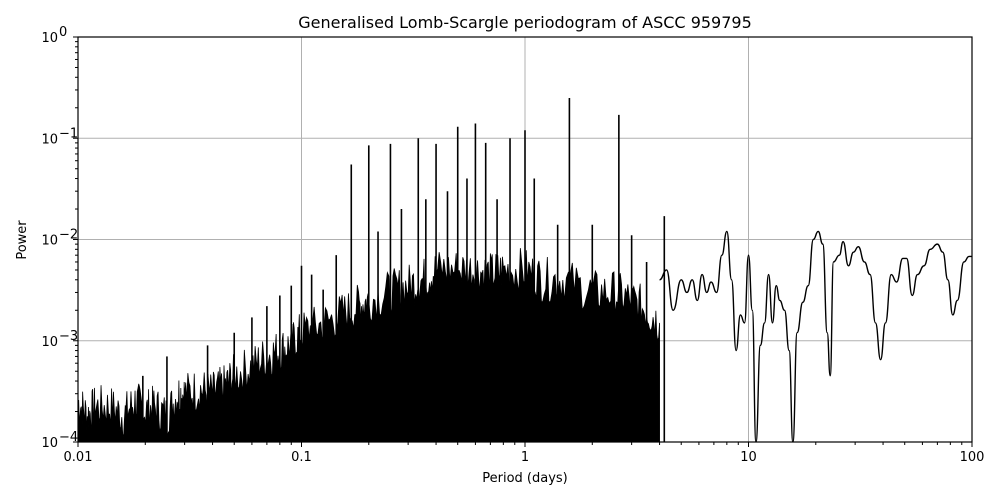 The width and height of the screenshot is (1000, 500). I want to click on x-axis-label: Period (days), so click(525, 478).